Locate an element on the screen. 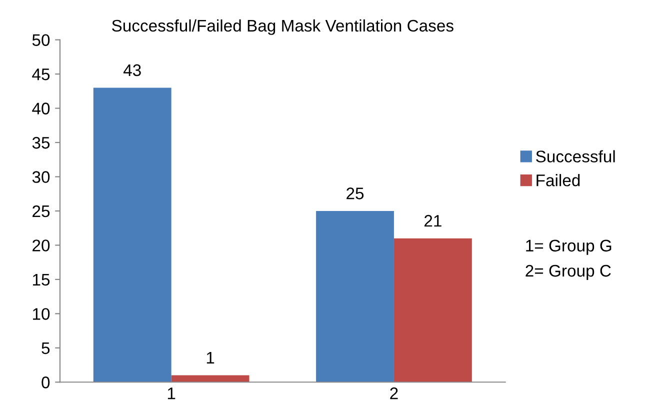  text: 2= Group C is located at coordinates (568, 272).